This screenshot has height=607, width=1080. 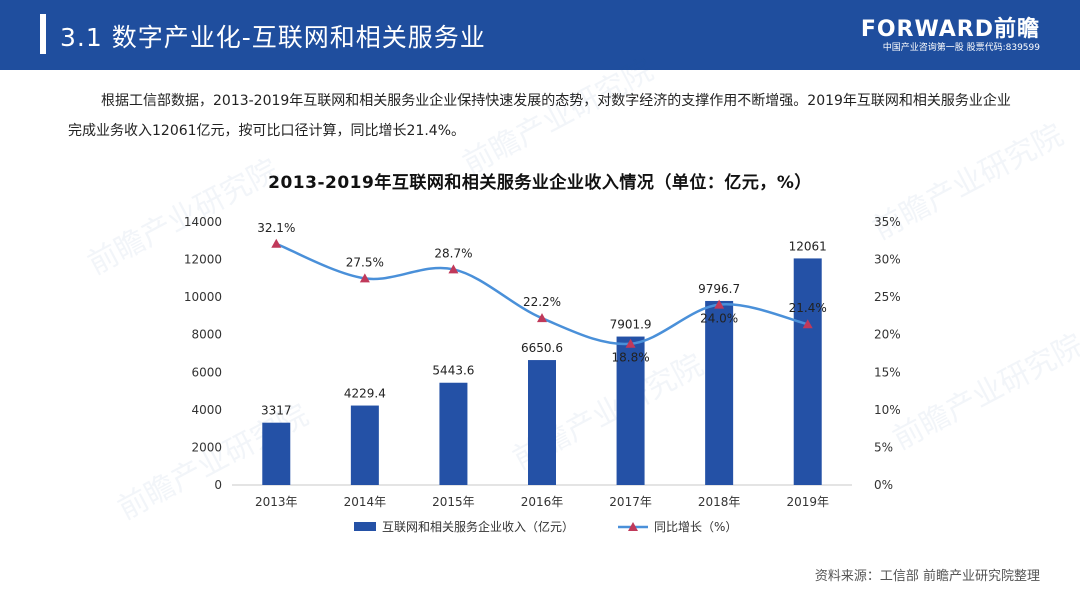 I want to click on growth-marker-2015年, so click(x=453, y=269).